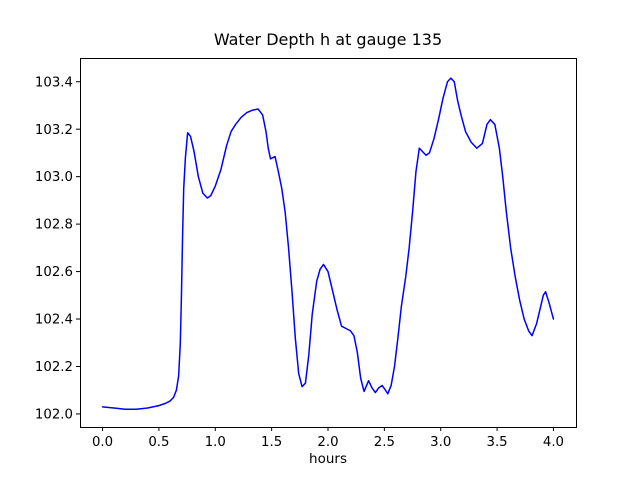 The width and height of the screenshot is (640, 480). I want to click on y-tick-label: 102.0, so click(54, 415).